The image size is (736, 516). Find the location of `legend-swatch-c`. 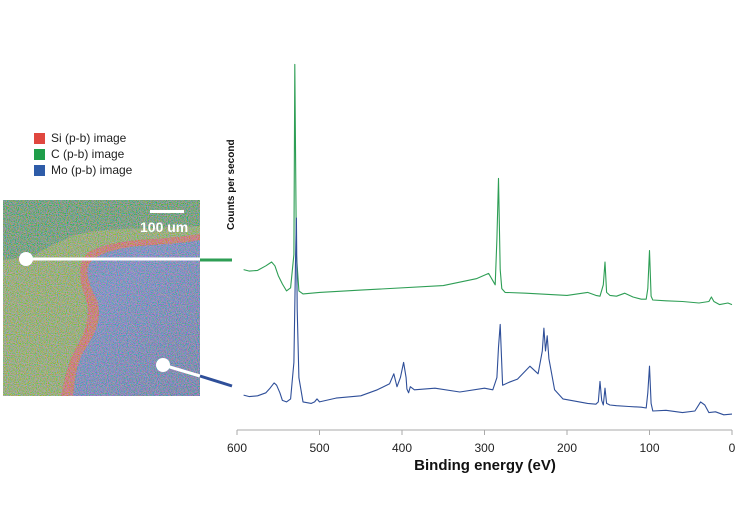

legend-swatch-c is located at coordinates (39, 154).